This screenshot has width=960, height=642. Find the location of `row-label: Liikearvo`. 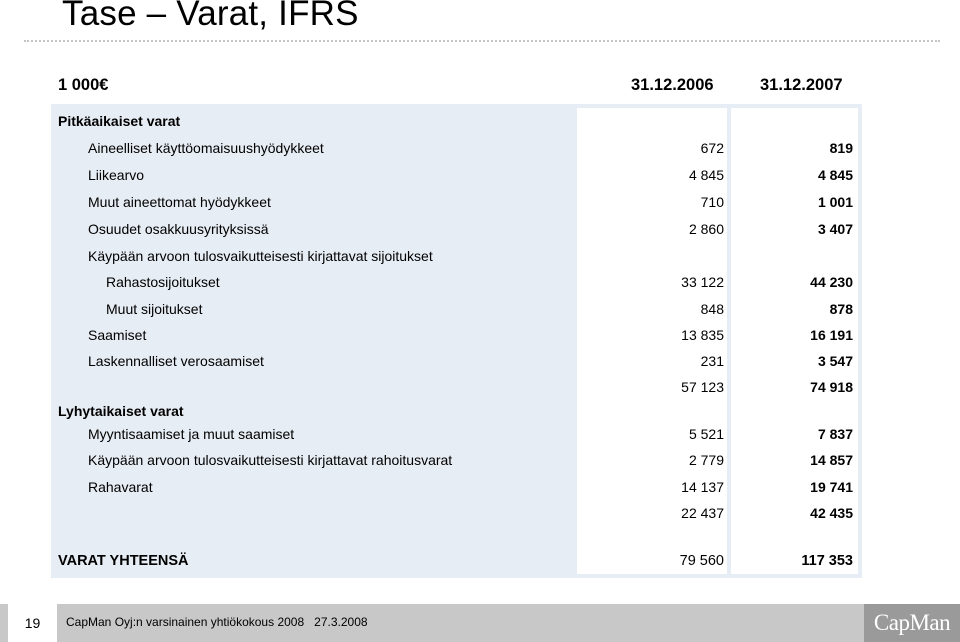

row-label: Liikearvo is located at coordinates (116, 175).